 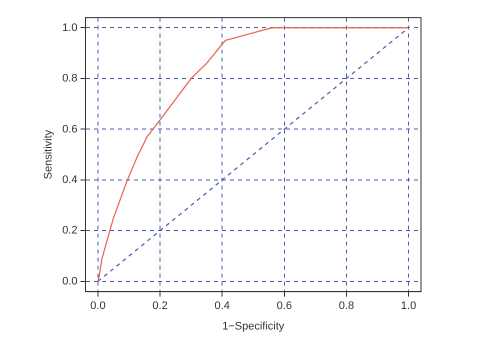 What do you see at coordinates (253, 326) in the screenshot?
I see `x-axis-title: 1−Specificity` at bounding box center [253, 326].